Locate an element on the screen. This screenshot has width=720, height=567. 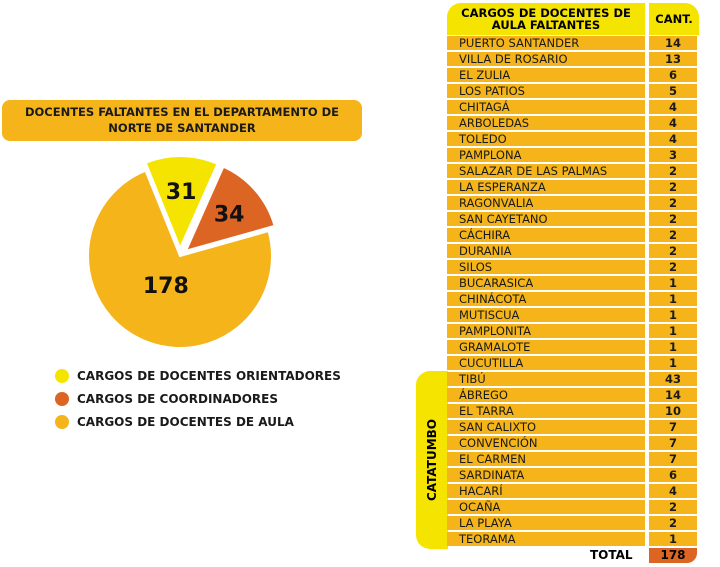
total-value: 178 is located at coordinates (673, 555).